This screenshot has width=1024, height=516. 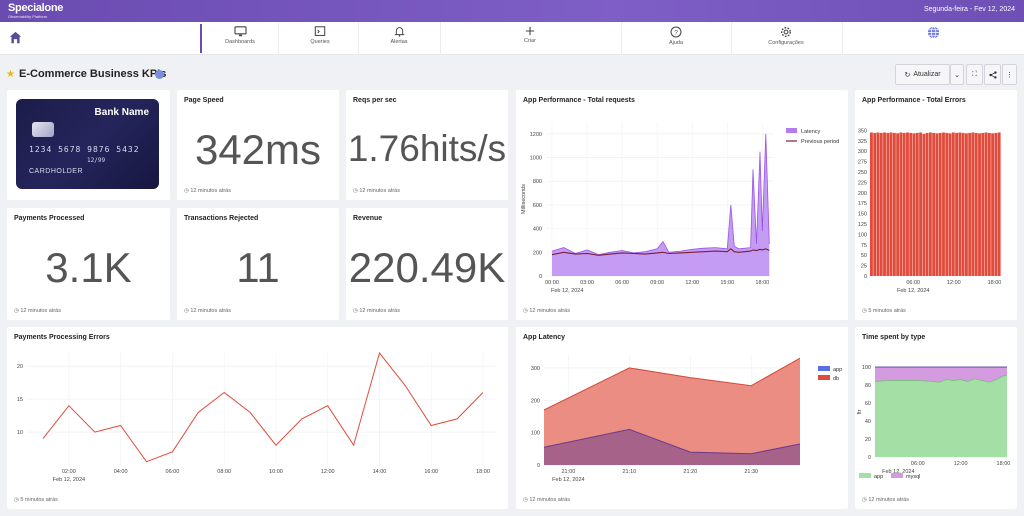 What do you see at coordinates (690, 472) in the screenshot?
I see `x-tick-label: 21:20` at bounding box center [690, 472].